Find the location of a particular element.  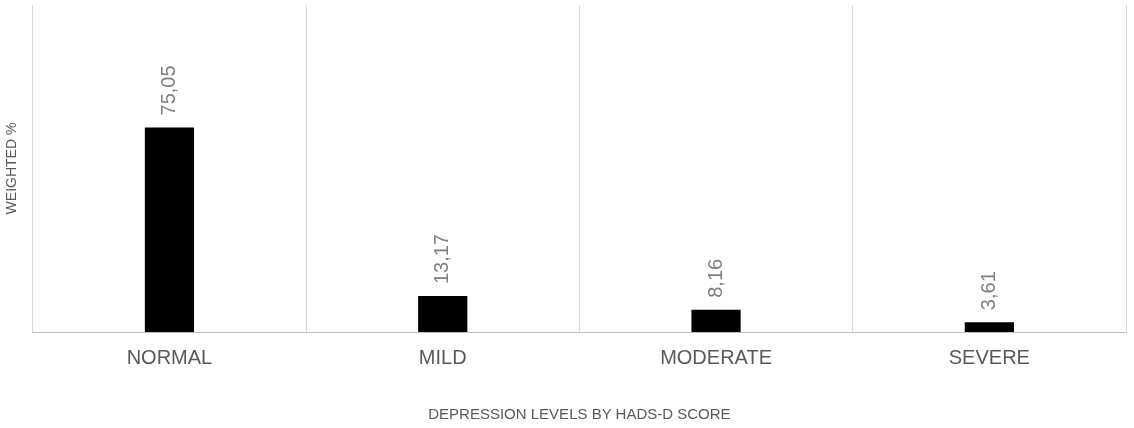

data-label: 75,05 is located at coordinates (167, 90).